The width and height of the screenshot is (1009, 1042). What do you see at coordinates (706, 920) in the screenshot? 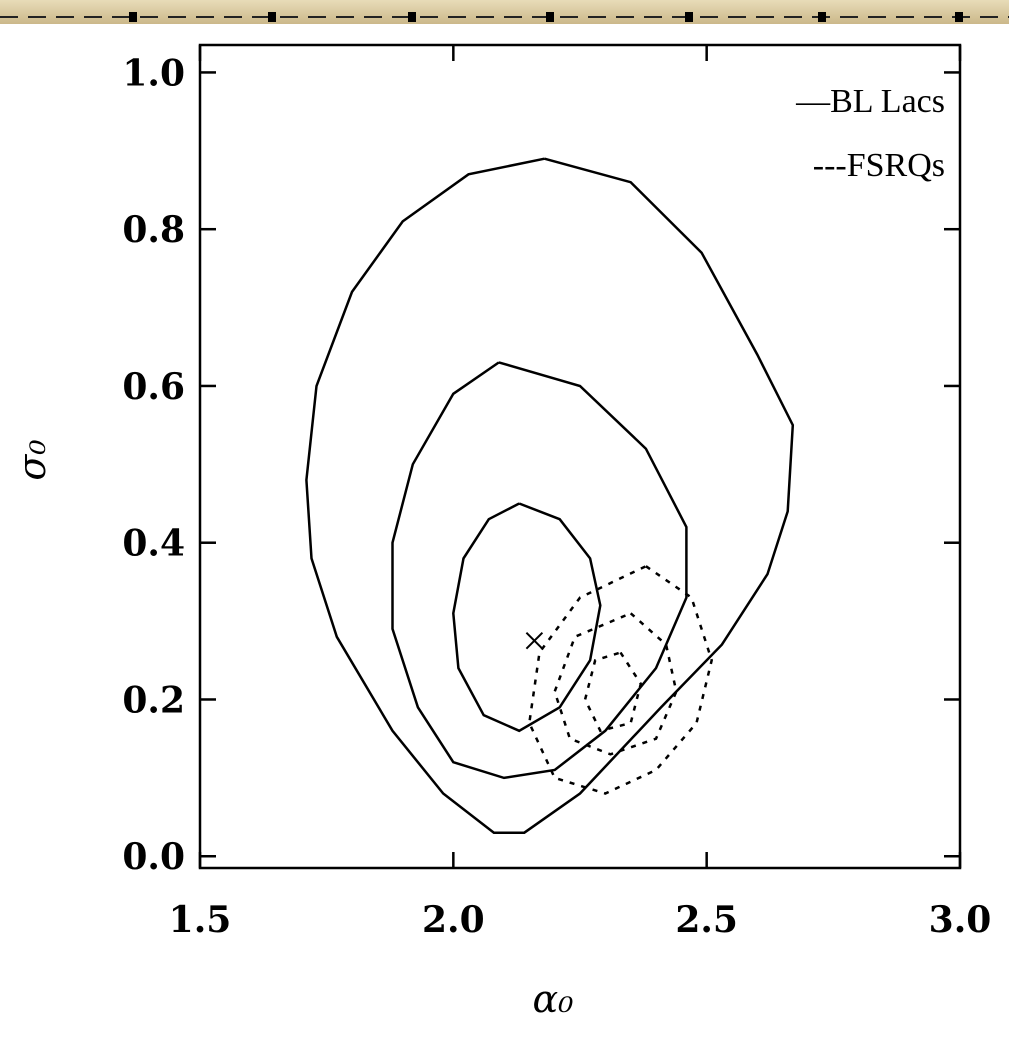
I see `x-tick-label: 2.5` at bounding box center [706, 920].